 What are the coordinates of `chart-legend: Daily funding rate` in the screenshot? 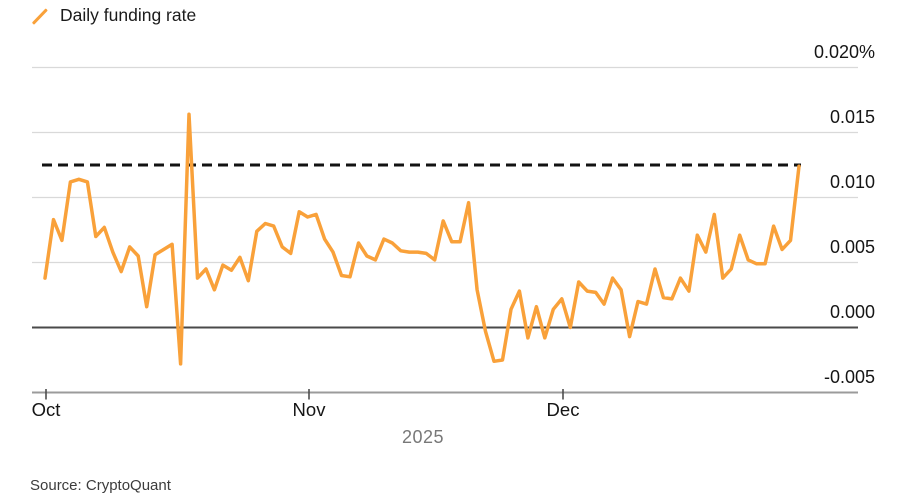 It's located at (113, 15).